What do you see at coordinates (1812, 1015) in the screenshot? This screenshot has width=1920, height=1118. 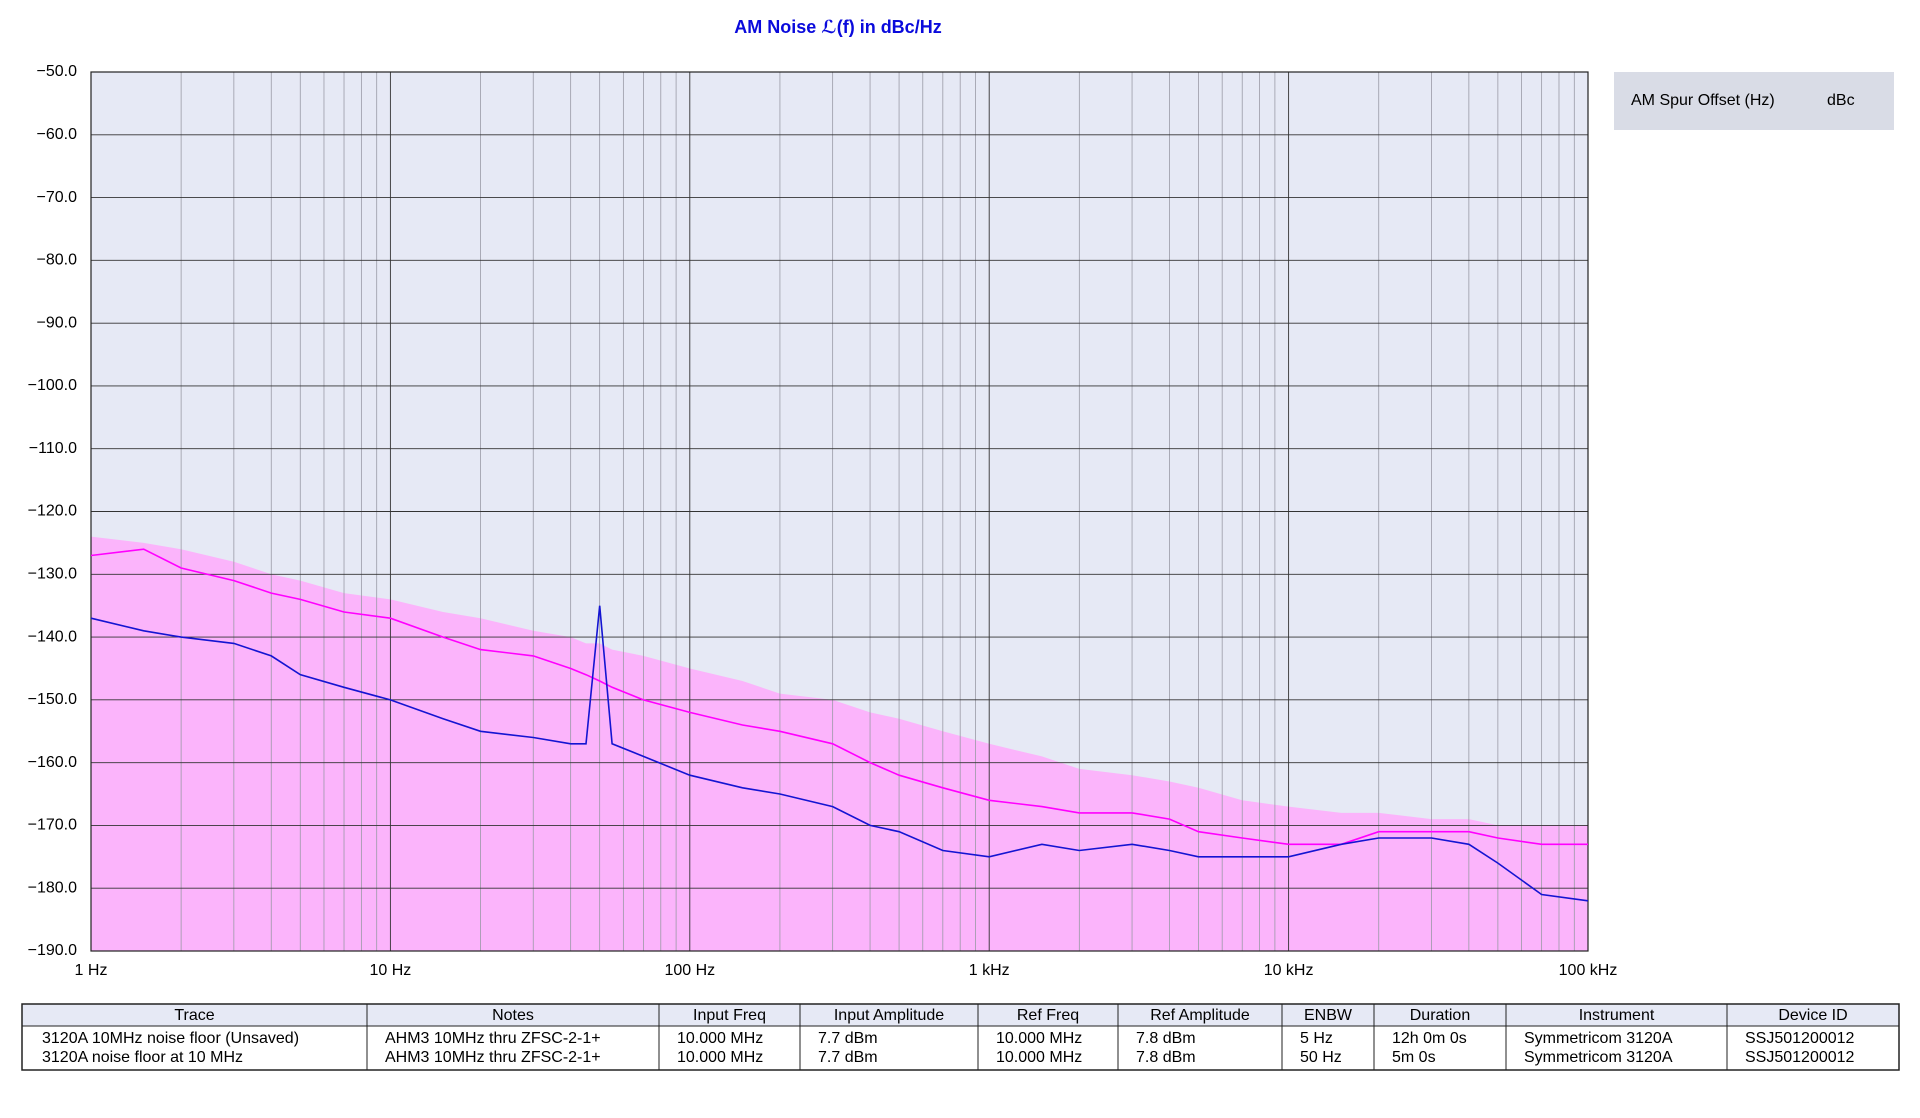 I see `table-header: Device ID` at bounding box center [1812, 1015].